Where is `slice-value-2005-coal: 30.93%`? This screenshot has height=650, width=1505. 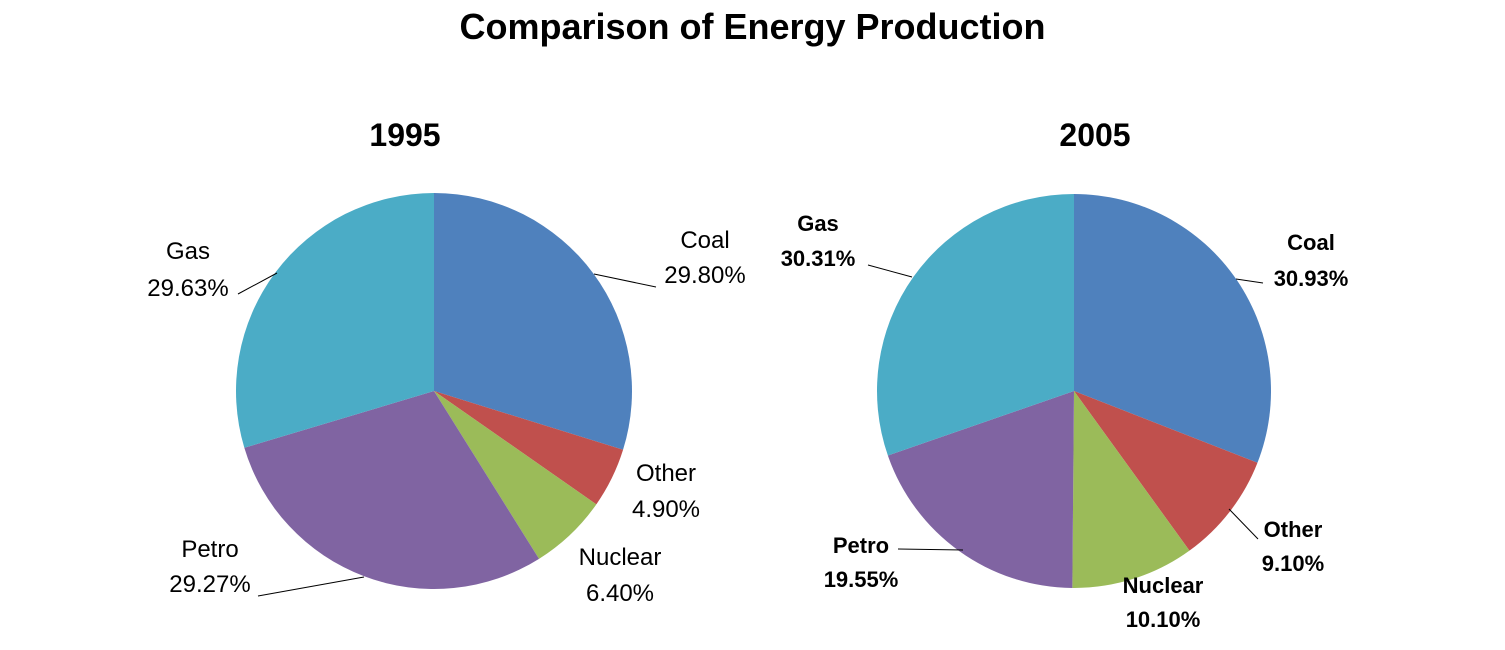
slice-value-2005-coal: 30.93% is located at coordinates (1311, 278).